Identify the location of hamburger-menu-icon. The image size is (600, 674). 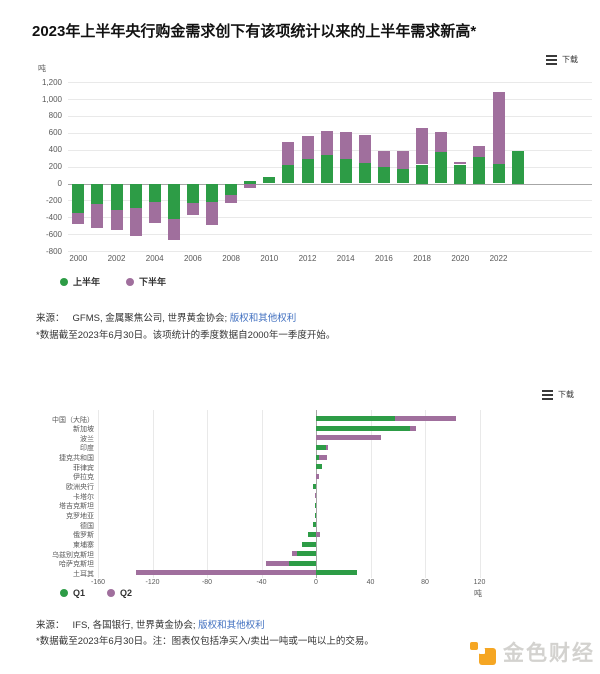
(551, 59).